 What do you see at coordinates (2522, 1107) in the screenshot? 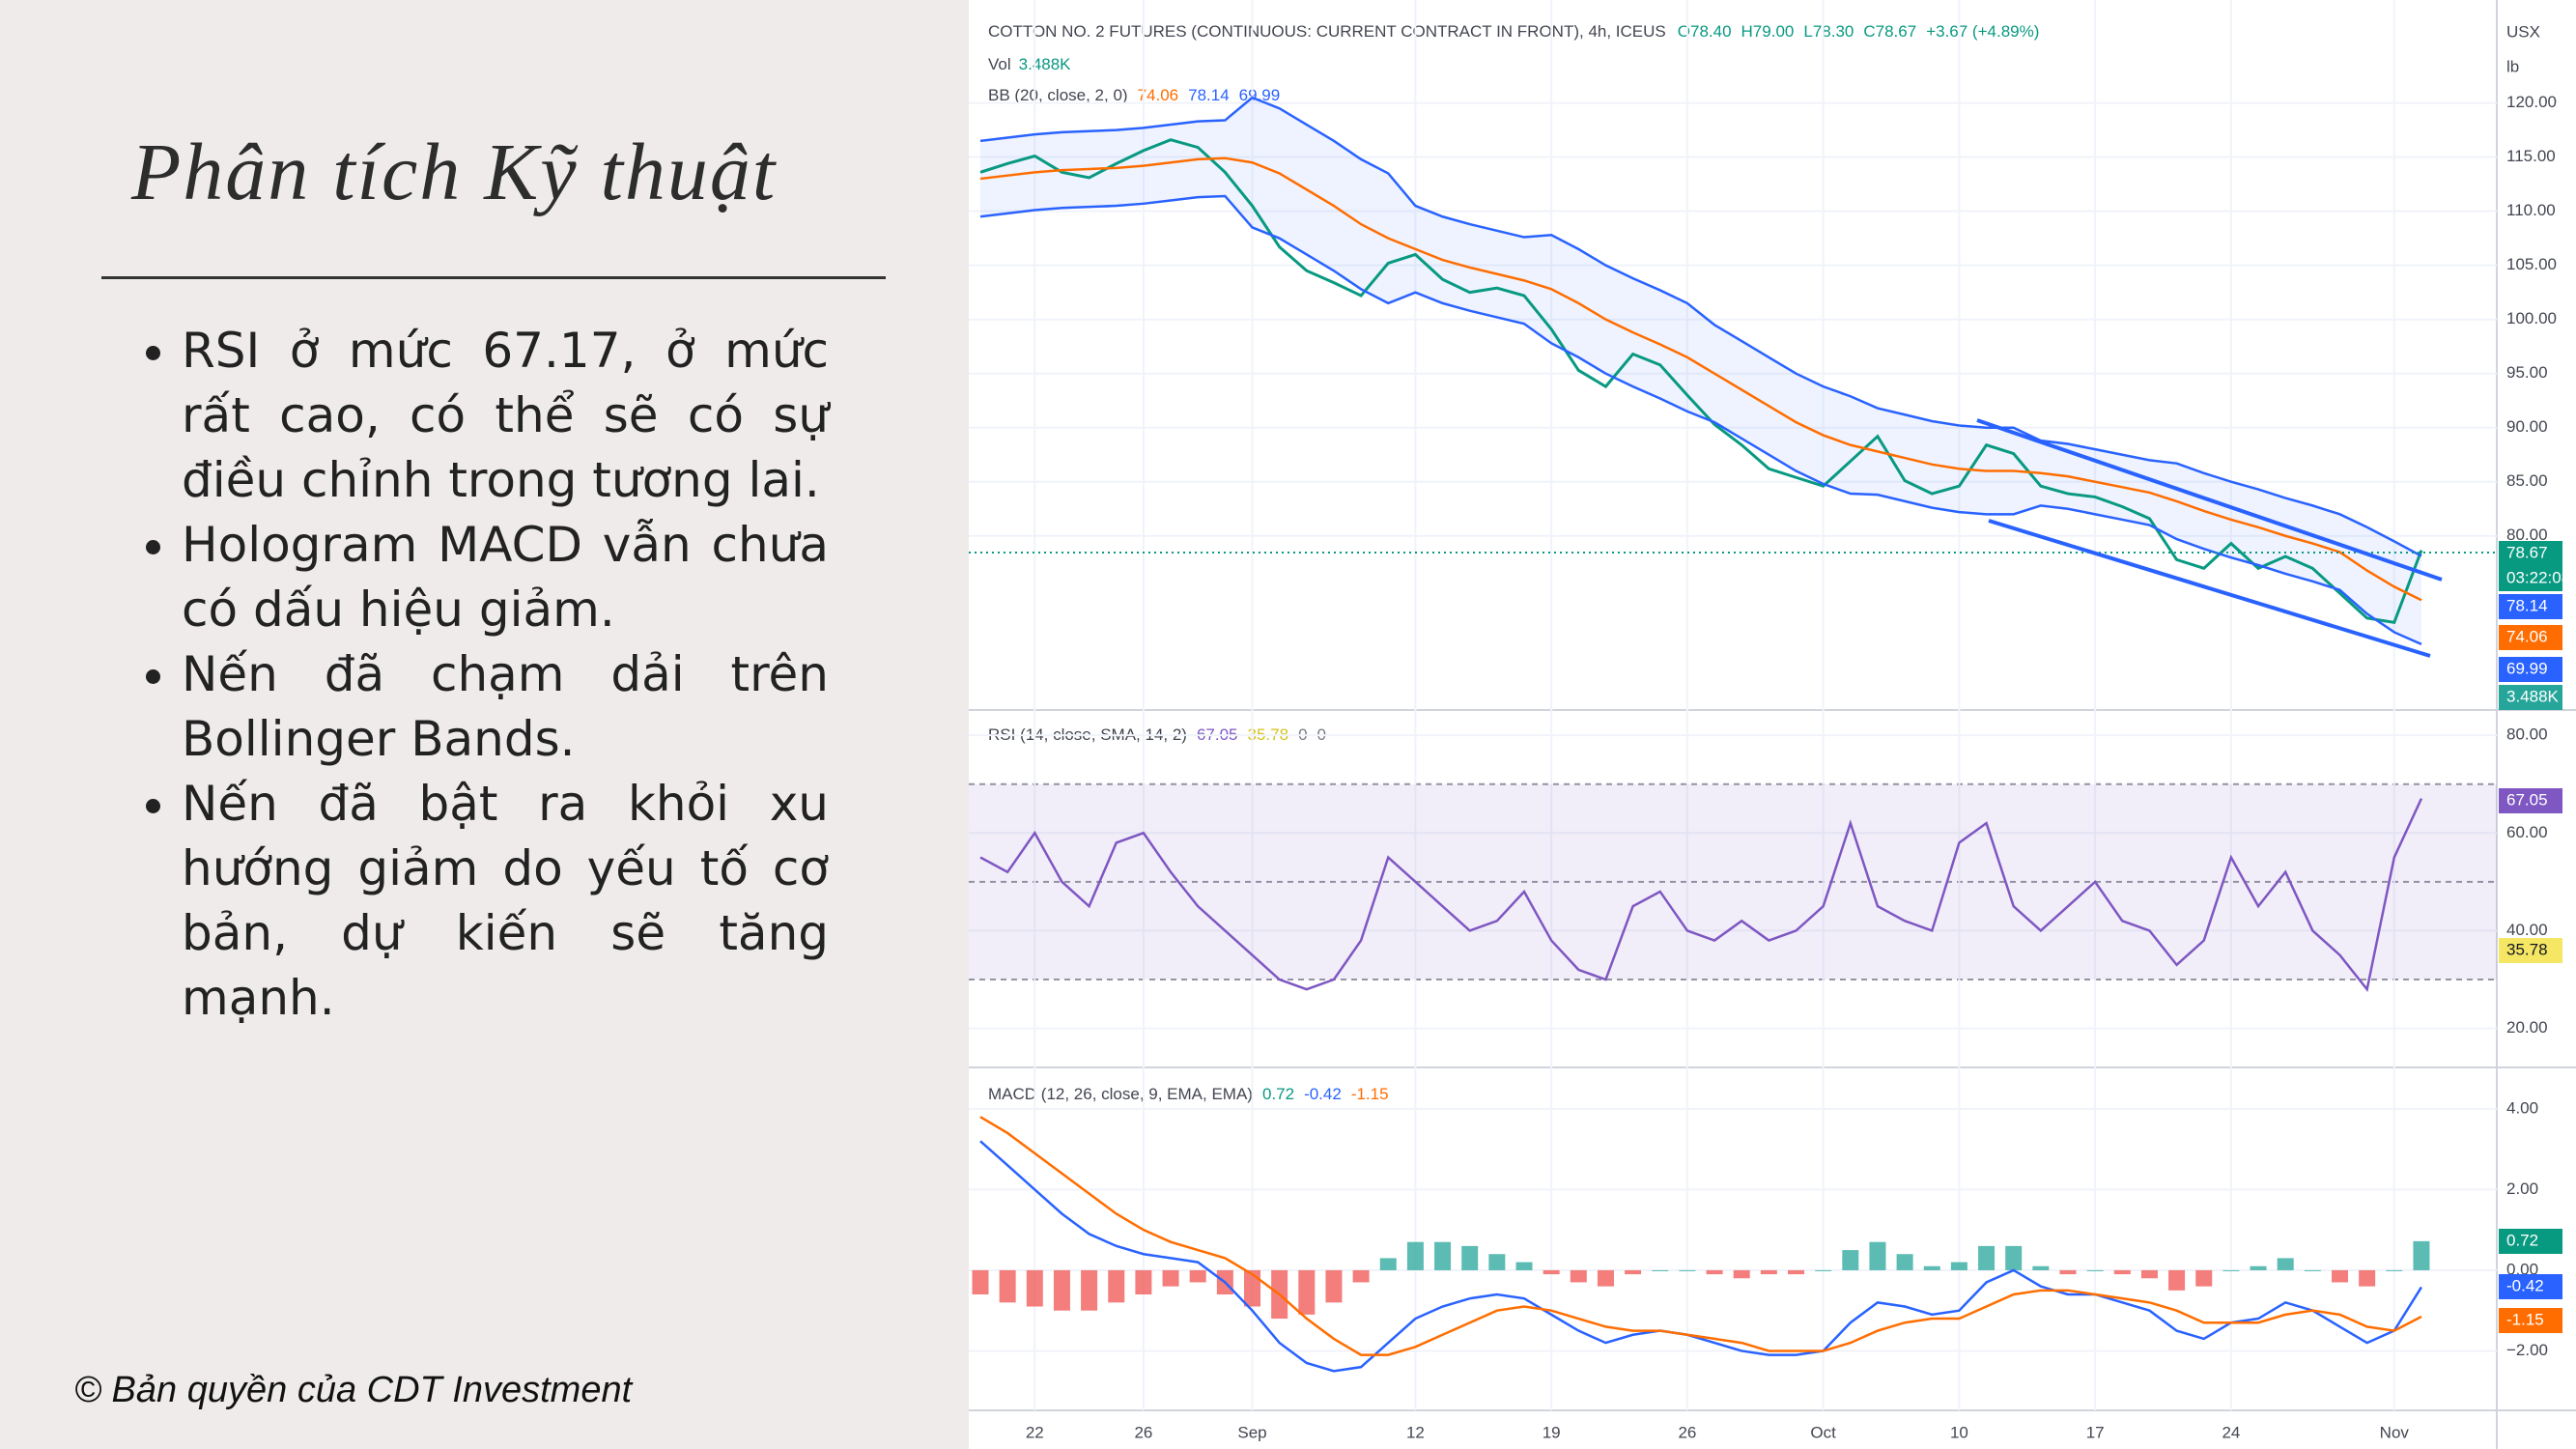
I see `y-tick-label: 4.00` at bounding box center [2522, 1107].